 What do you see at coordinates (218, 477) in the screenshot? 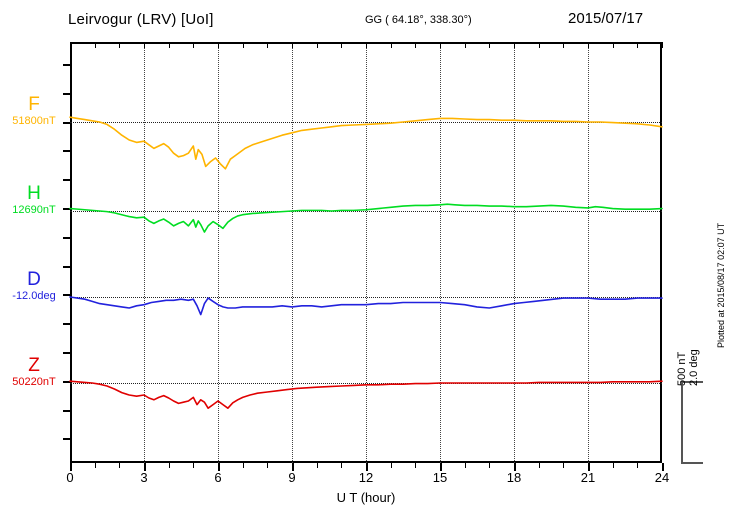
I see `x-axis-tick-label: 6` at bounding box center [218, 477].